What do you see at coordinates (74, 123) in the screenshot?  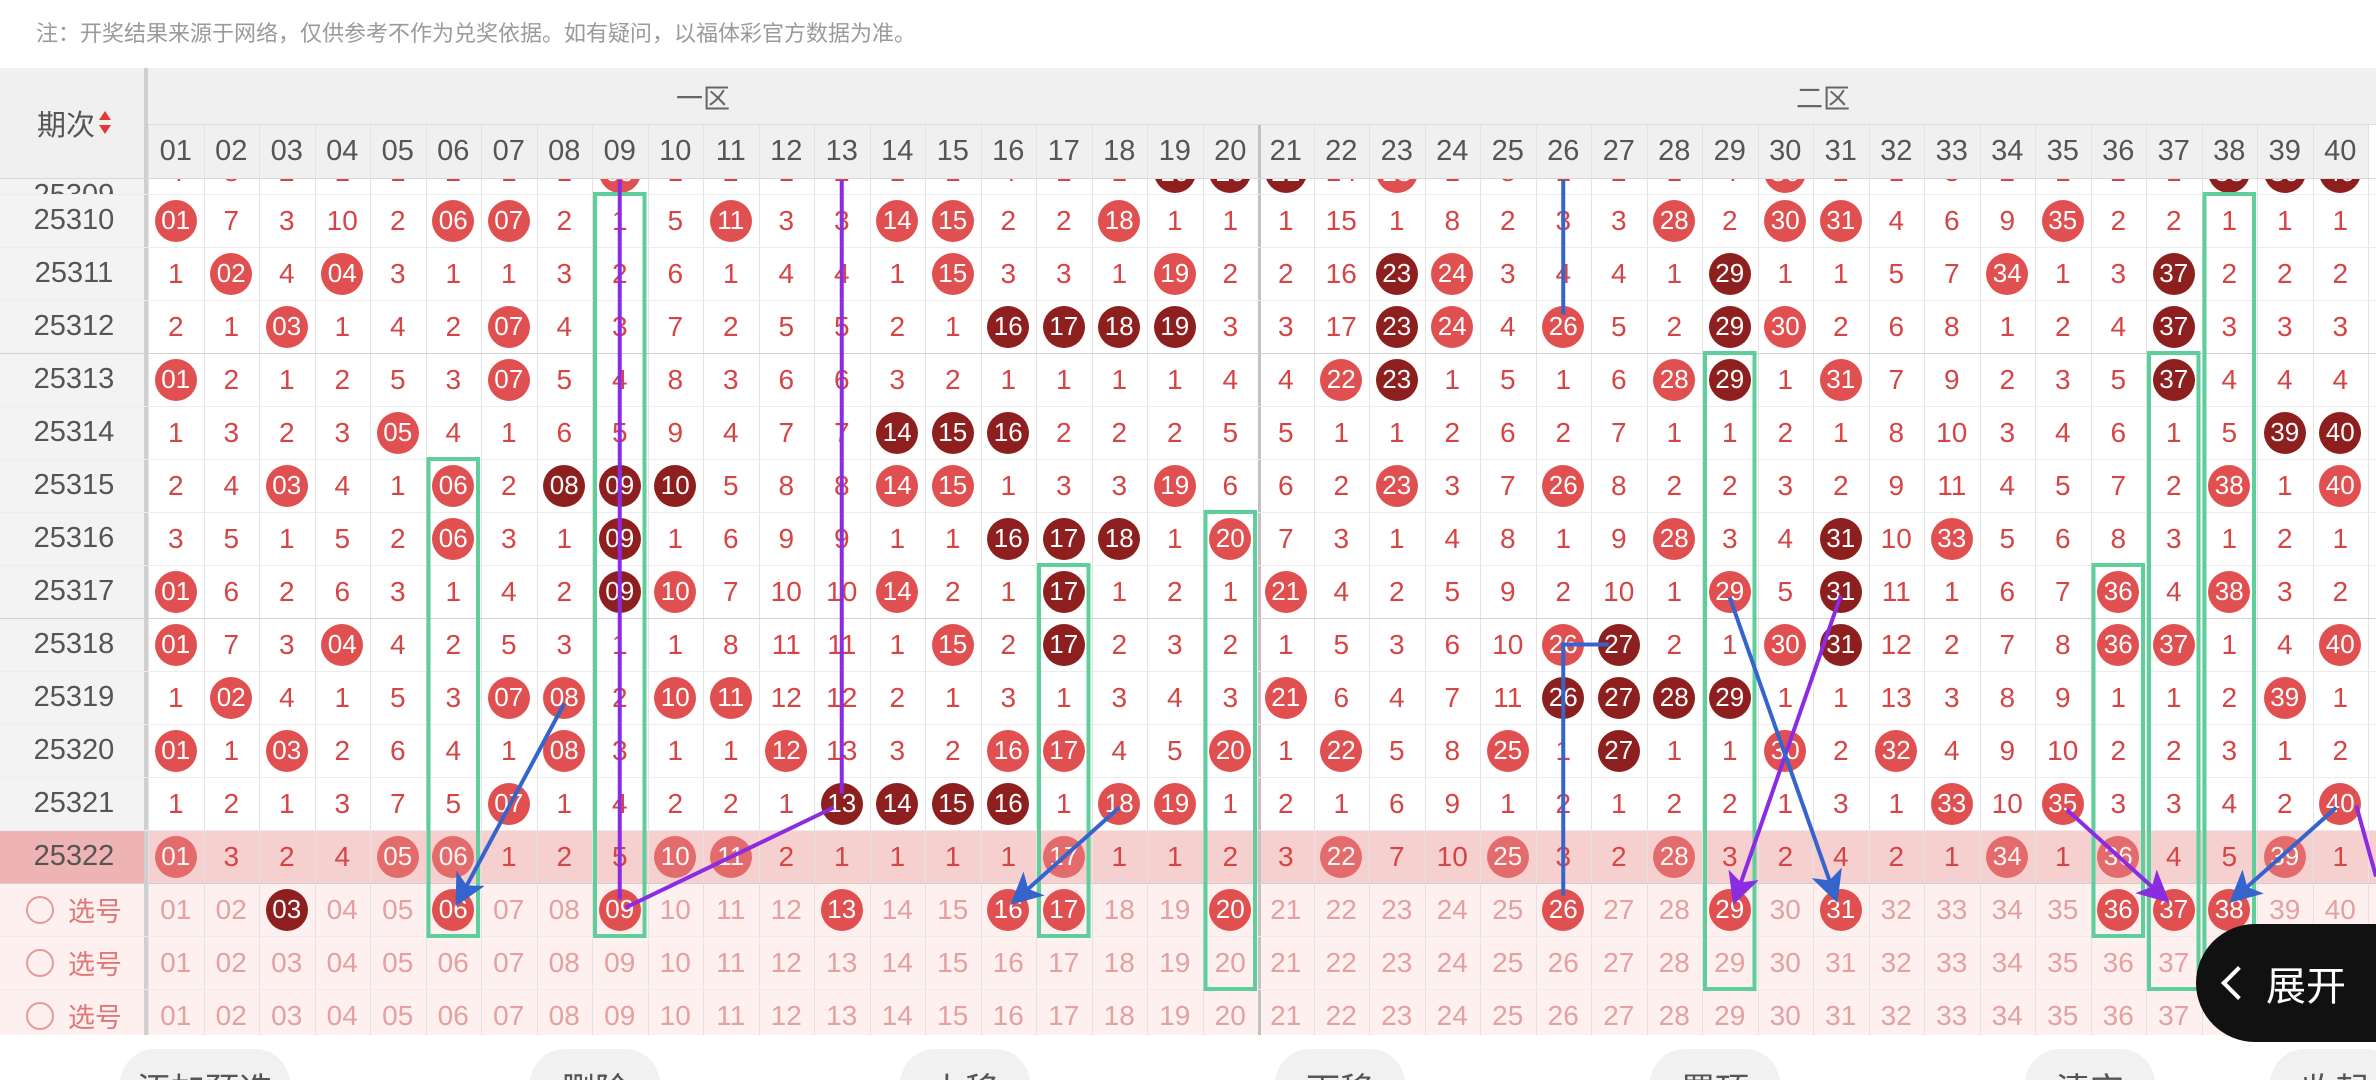 I see `period-header: 期次` at bounding box center [74, 123].